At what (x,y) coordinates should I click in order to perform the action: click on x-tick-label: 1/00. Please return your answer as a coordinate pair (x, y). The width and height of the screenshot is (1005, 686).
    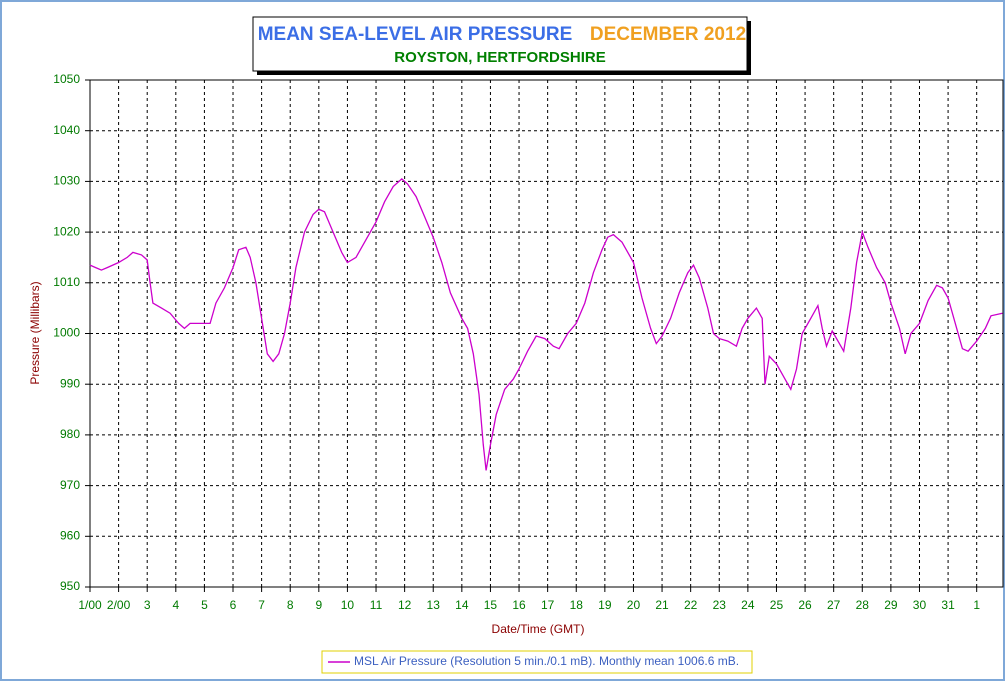
    Looking at the image, I should click on (90, 605).